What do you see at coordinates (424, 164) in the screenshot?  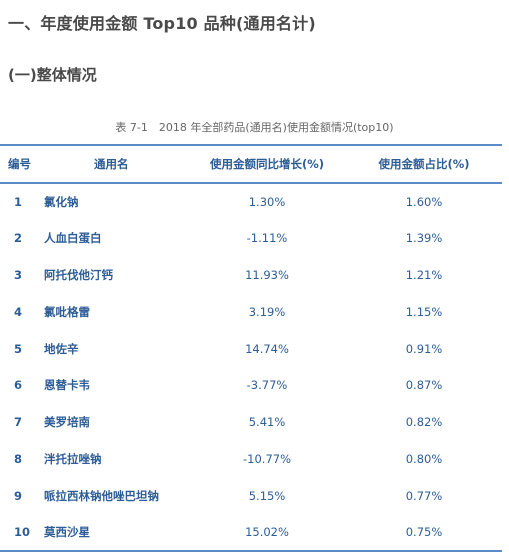 I see `header-share: 使用金额占比(%)` at bounding box center [424, 164].